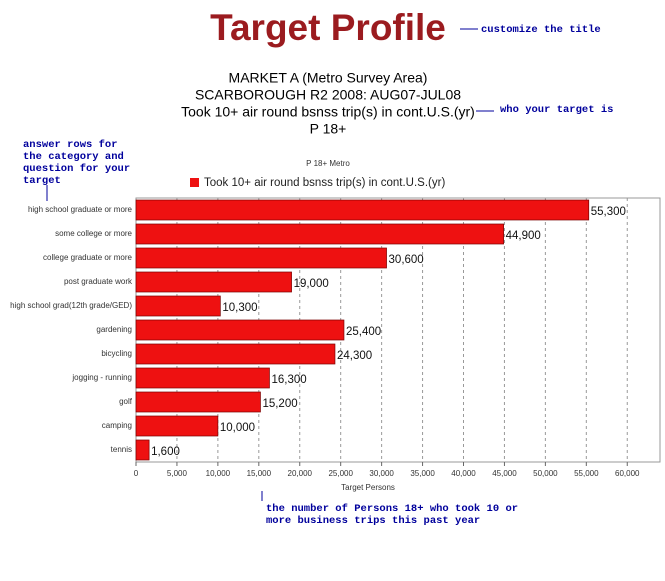  I want to click on chart-subtitle: P 18+ Metro, so click(328, 163).